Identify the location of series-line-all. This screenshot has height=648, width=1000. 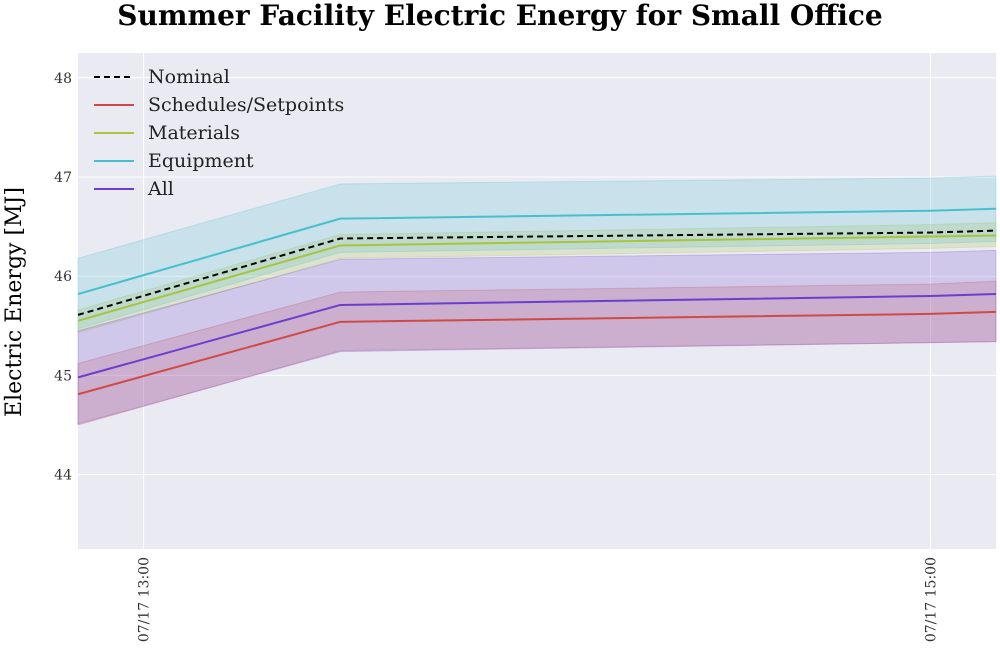
(537, 336).